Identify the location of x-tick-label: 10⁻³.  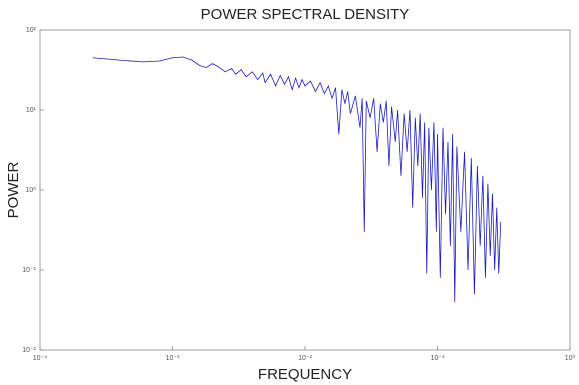
(173, 358).